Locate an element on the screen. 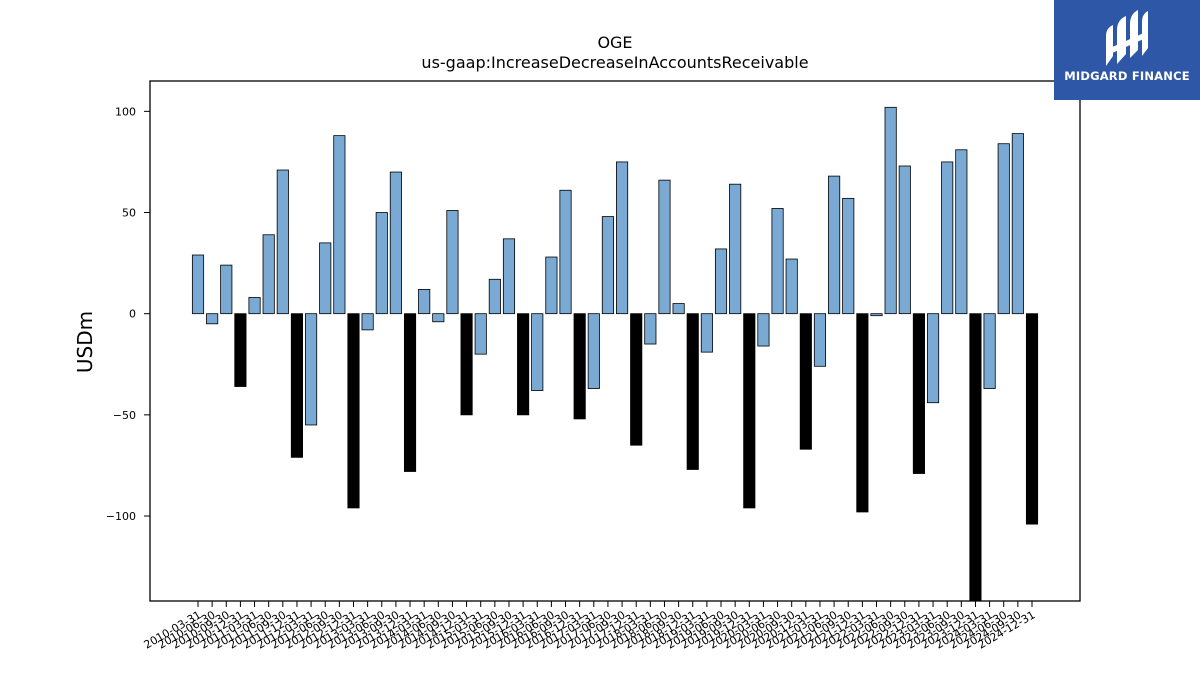  logo-mark-icon is located at coordinates (1127, 38).